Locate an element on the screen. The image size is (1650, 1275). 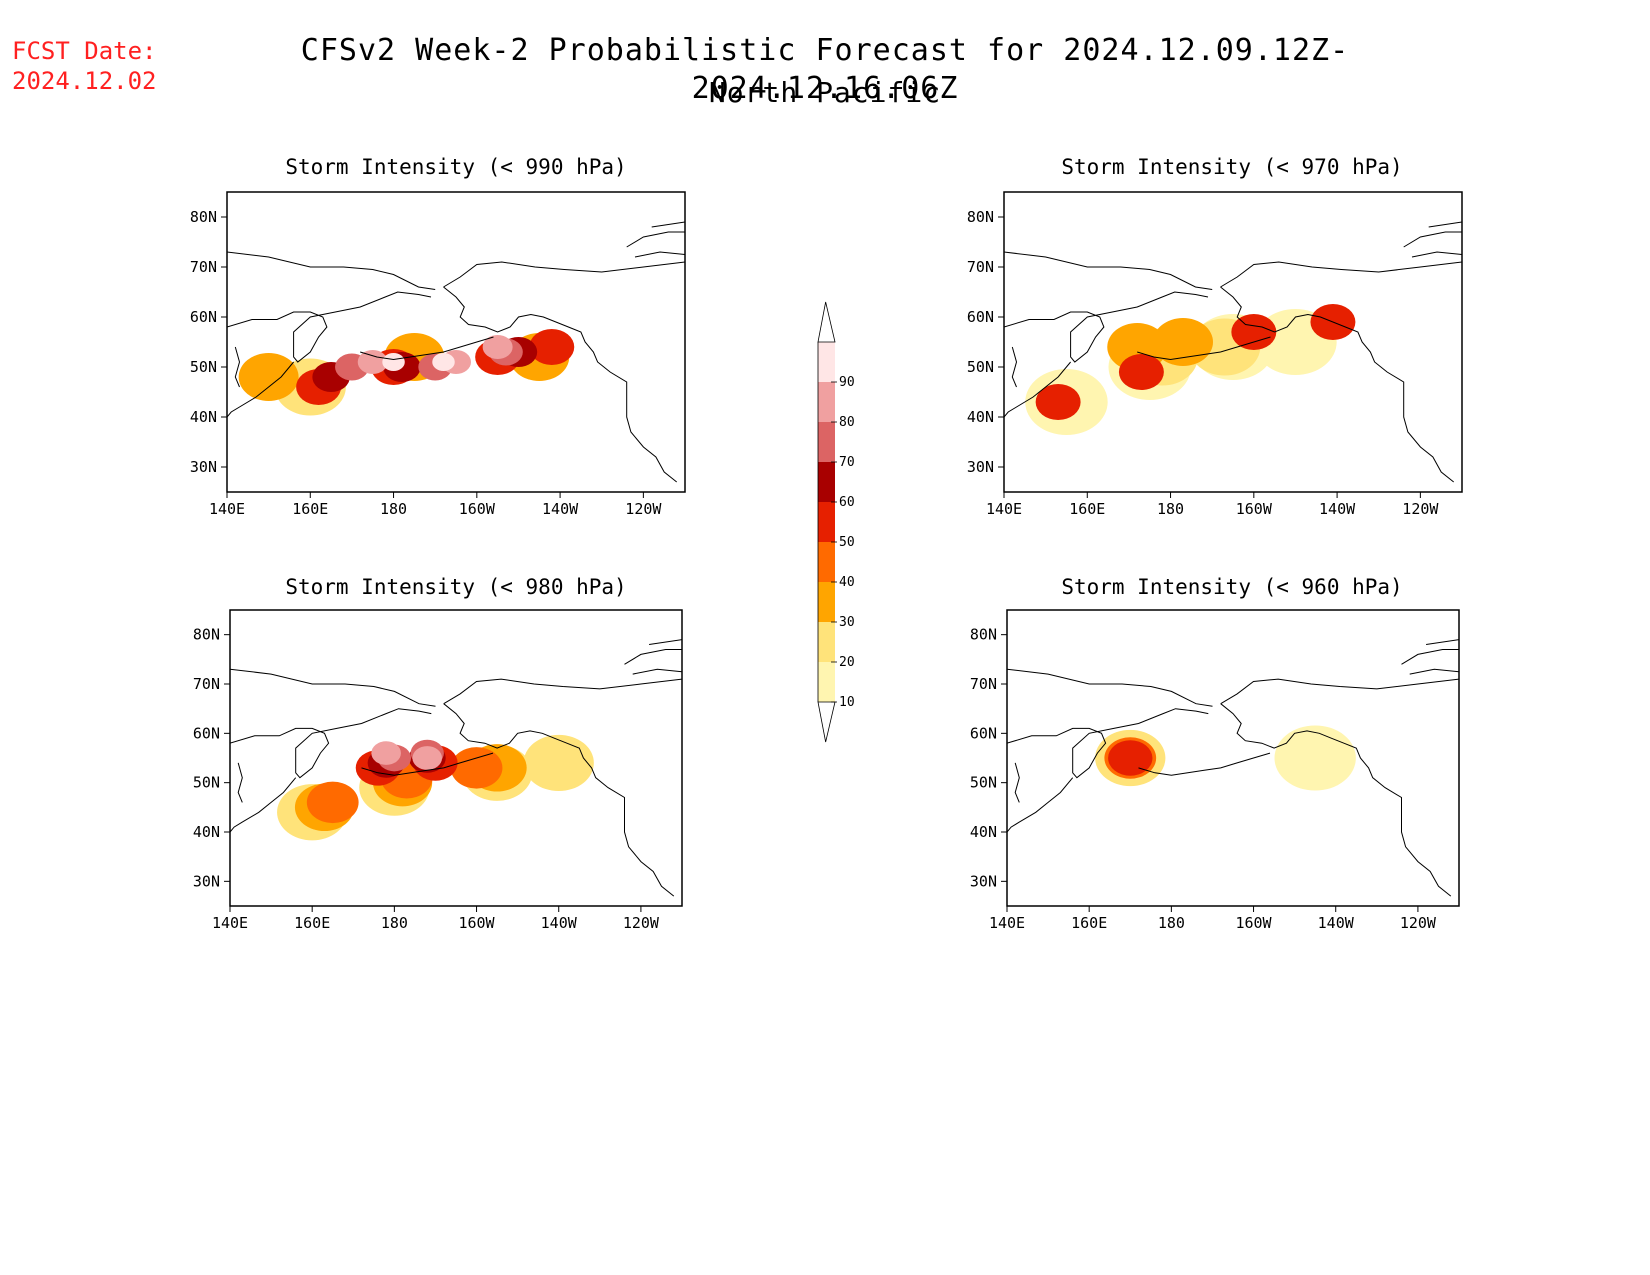
panel-title: Storm Intensity (< 960 hPa) is located at coordinates (1231, 587).